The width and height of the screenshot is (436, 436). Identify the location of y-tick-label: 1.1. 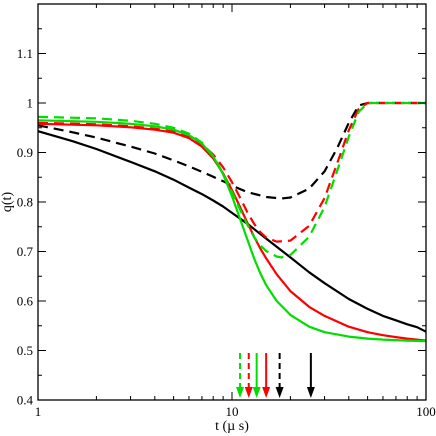
(25, 53).